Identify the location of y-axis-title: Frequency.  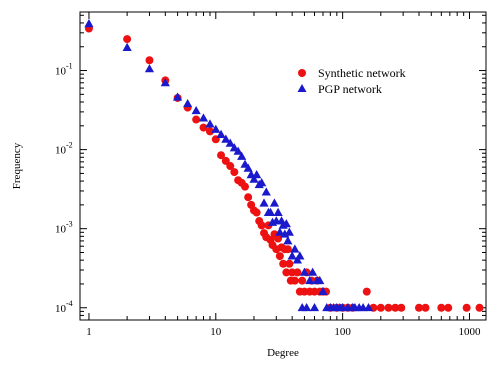
(17, 165).